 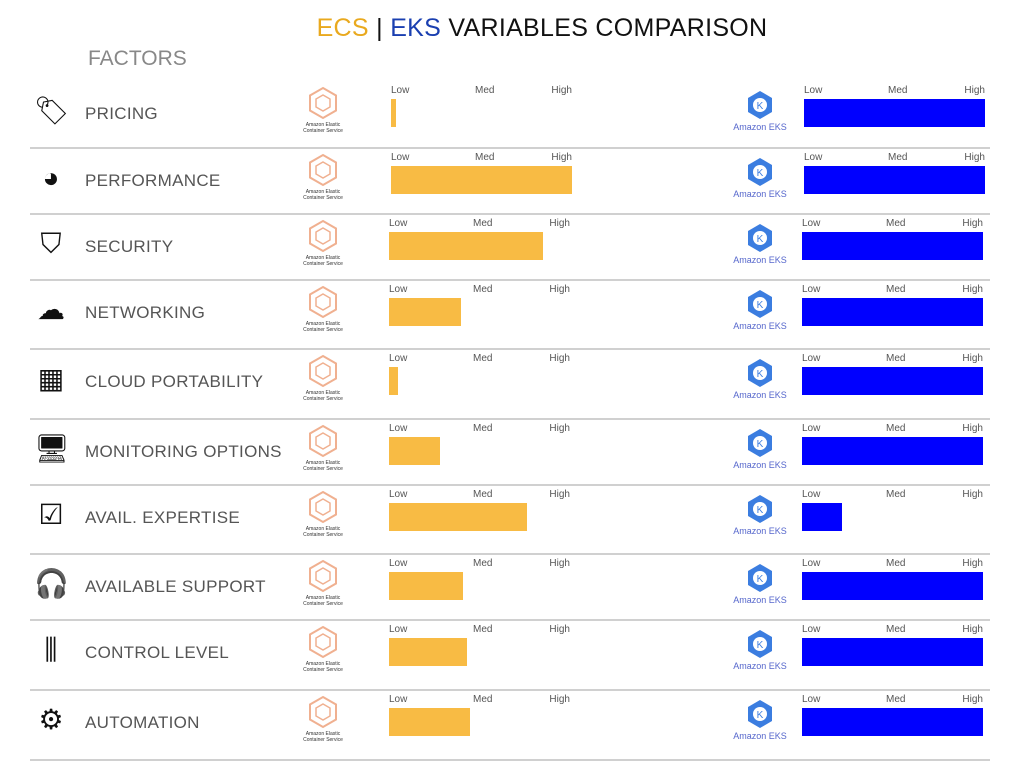 What do you see at coordinates (157, 652) in the screenshot?
I see `factor-label: CONTROL LEVEL` at bounding box center [157, 652].